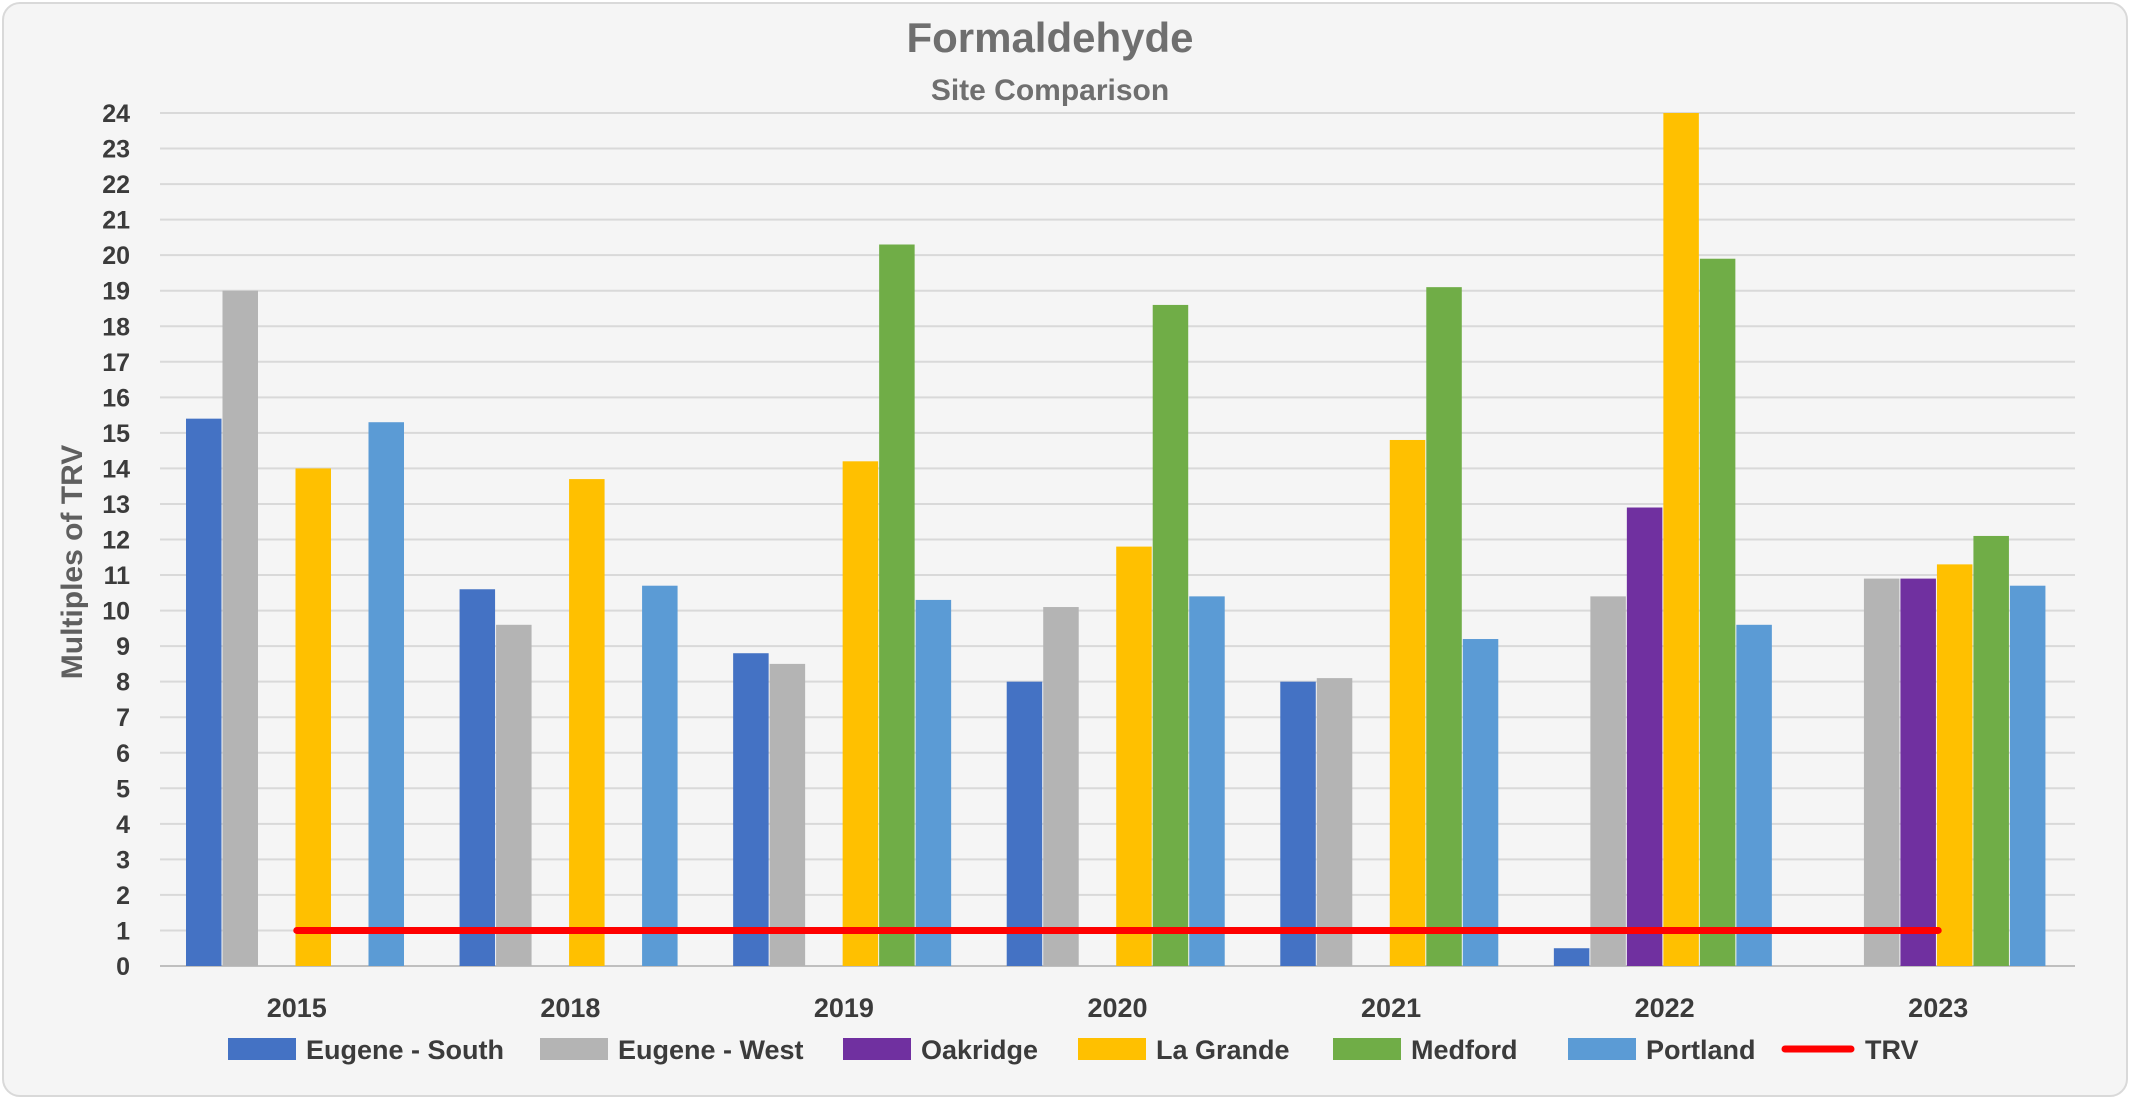 This screenshot has height=1099, width=2130. I want to click on x-tick-label: 2021, so click(1391, 1008).